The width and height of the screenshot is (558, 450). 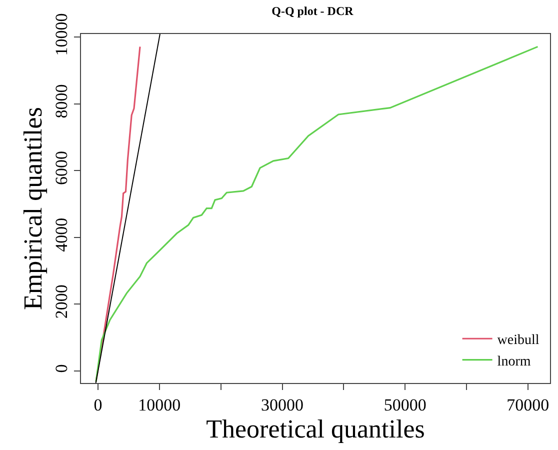 I want to click on y-tick-label: 8000, so click(x=62, y=101).